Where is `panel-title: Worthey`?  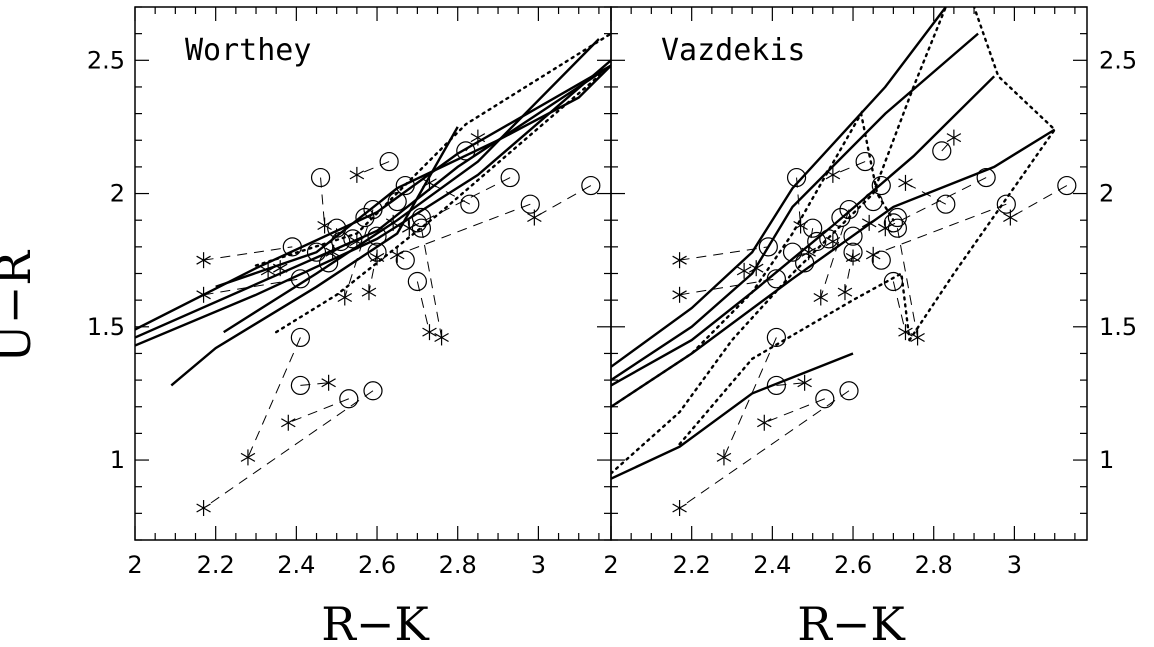 panel-title: Worthey is located at coordinates (248, 50).